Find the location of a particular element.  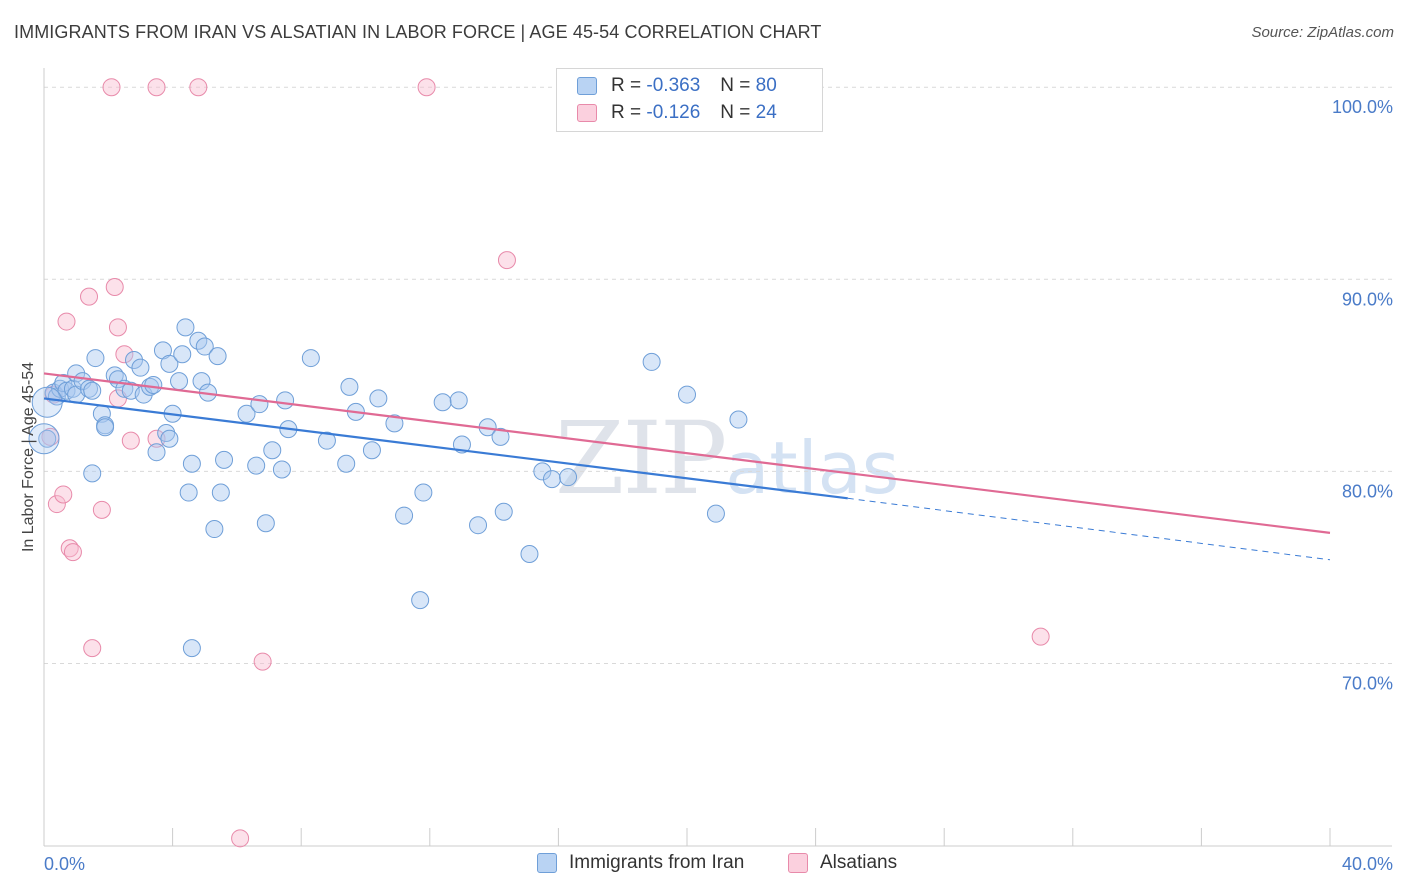

x-tick-label: 40.0% is located at coordinates (1367, 864).